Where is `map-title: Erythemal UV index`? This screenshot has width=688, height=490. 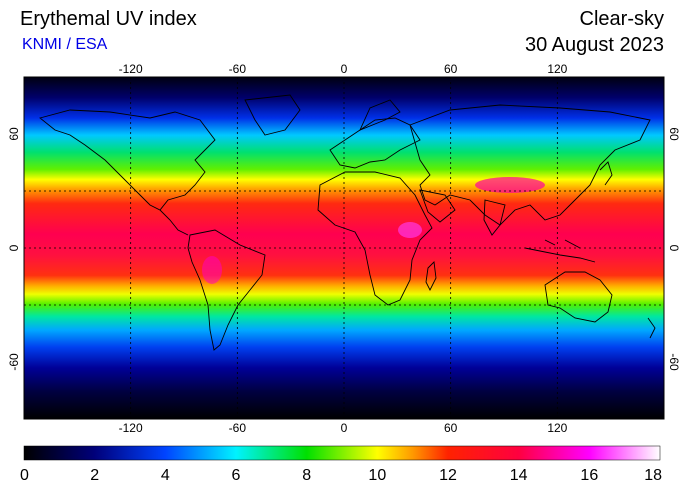 map-title: Erythemal UV index is located at coordinates (108, 19).